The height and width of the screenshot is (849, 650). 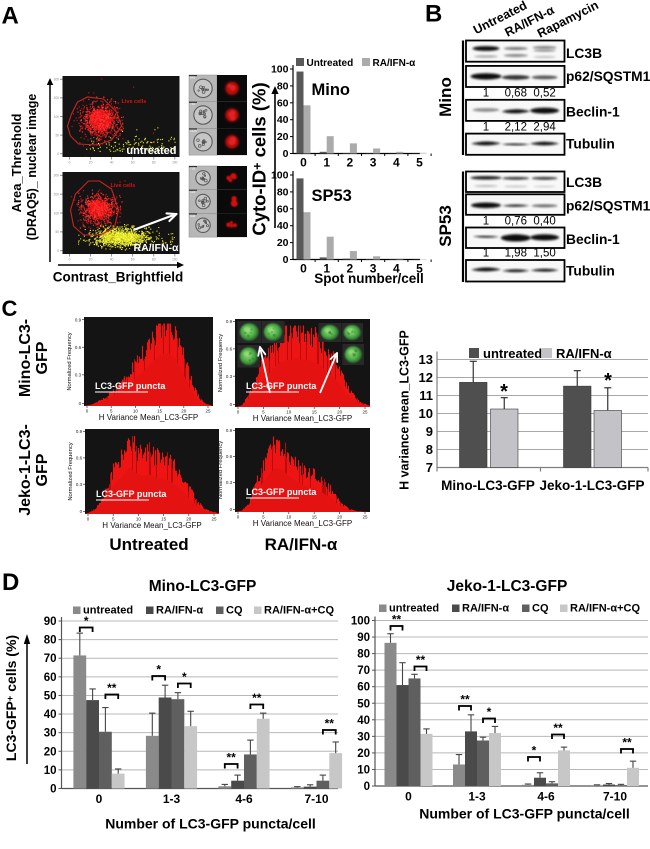 What do you see at coordinates (546, 797) in the screenshot?
I see `svg-text: 4-6` at bounding box center [546, 797].